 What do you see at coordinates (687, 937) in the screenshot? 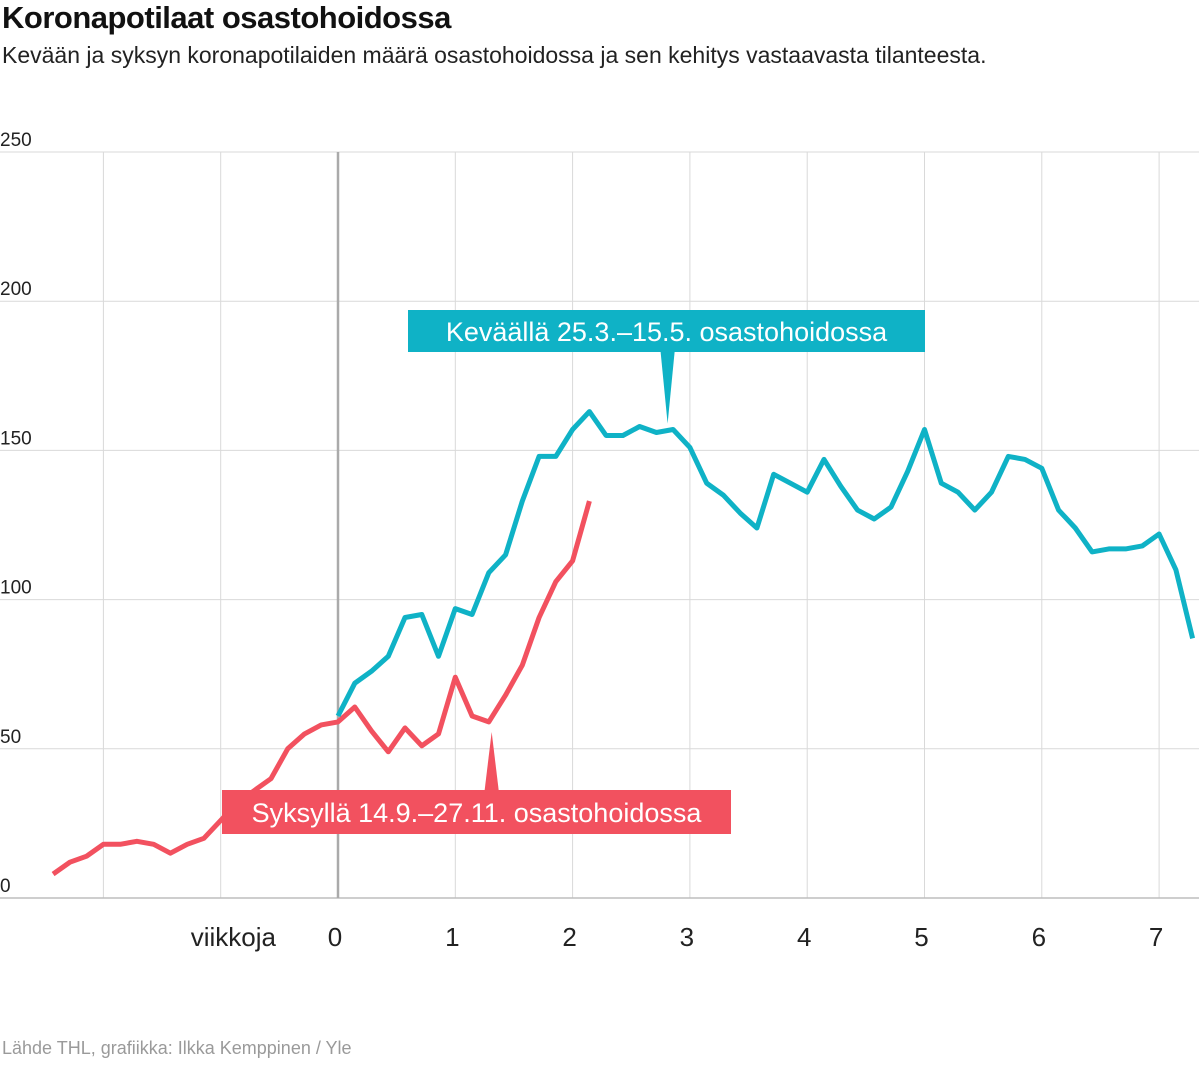
I see `x-tick-label: 3` at bounding box center [687, 937].